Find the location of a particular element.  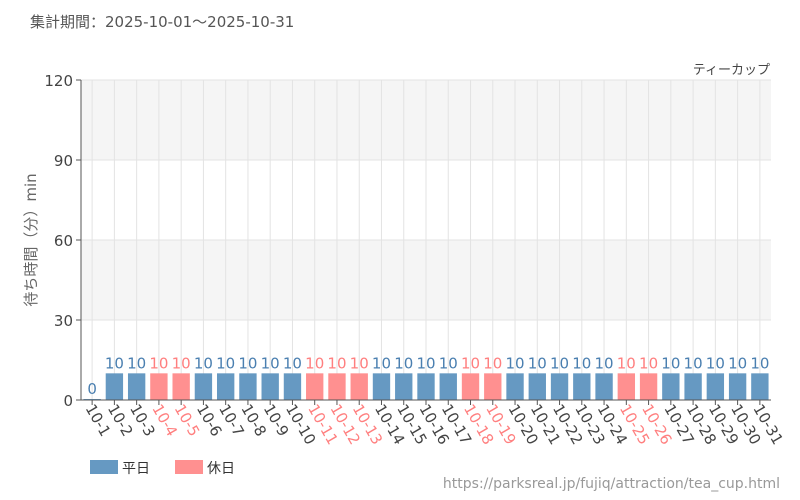

legend: 平日 休日 is located at coordinates (162, 468).